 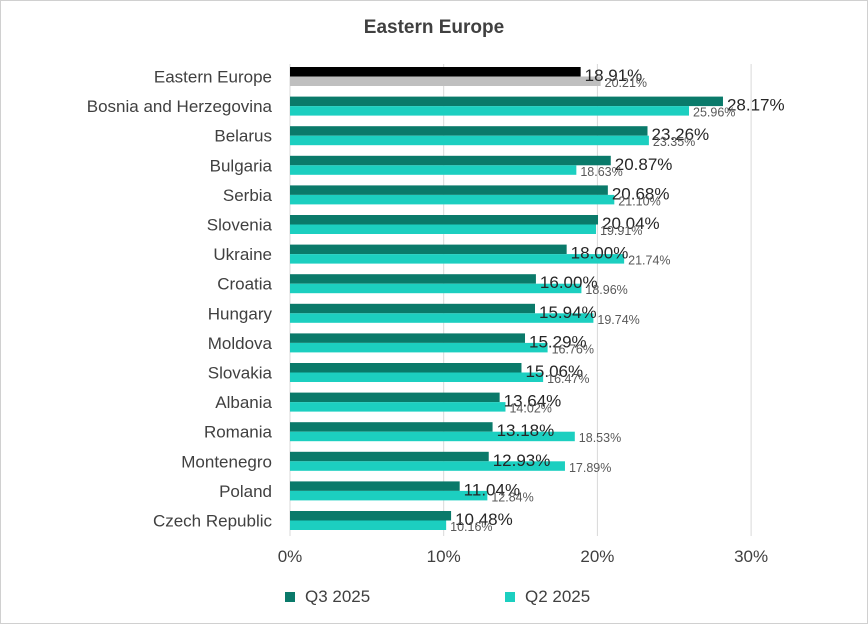 What do you see at coordinates (238, 432) in the screenshot?
I see `category-label: Romania` at bounding box center [238, 432].